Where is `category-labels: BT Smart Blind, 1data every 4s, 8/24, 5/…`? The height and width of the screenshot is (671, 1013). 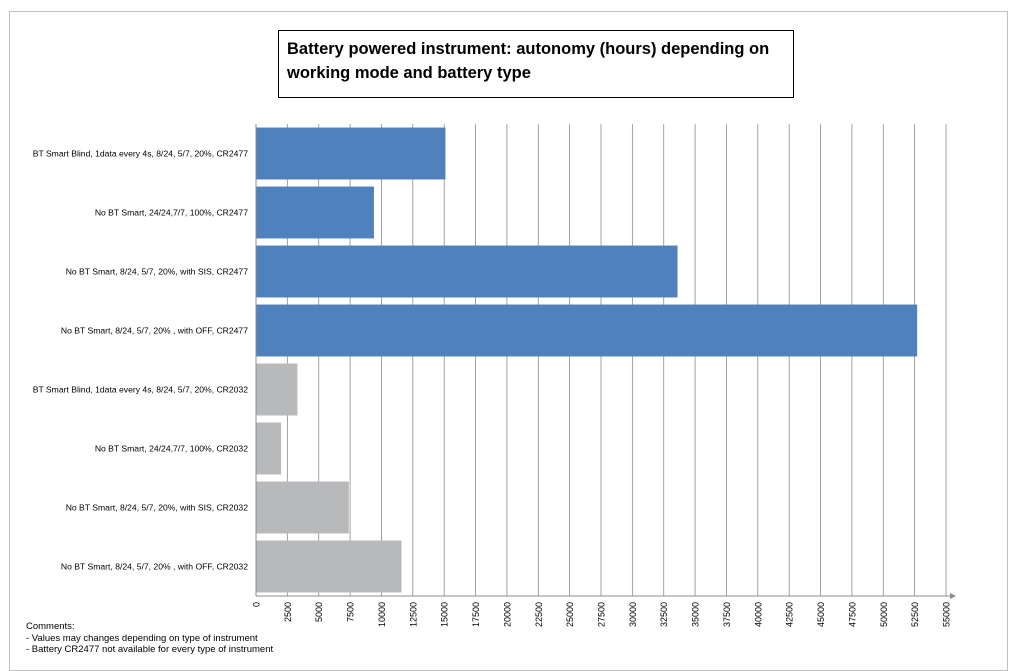
category-labels: BT Smart Blind, 1data every 4s, 8/24, 5/… is located at coordinates (141, 360).